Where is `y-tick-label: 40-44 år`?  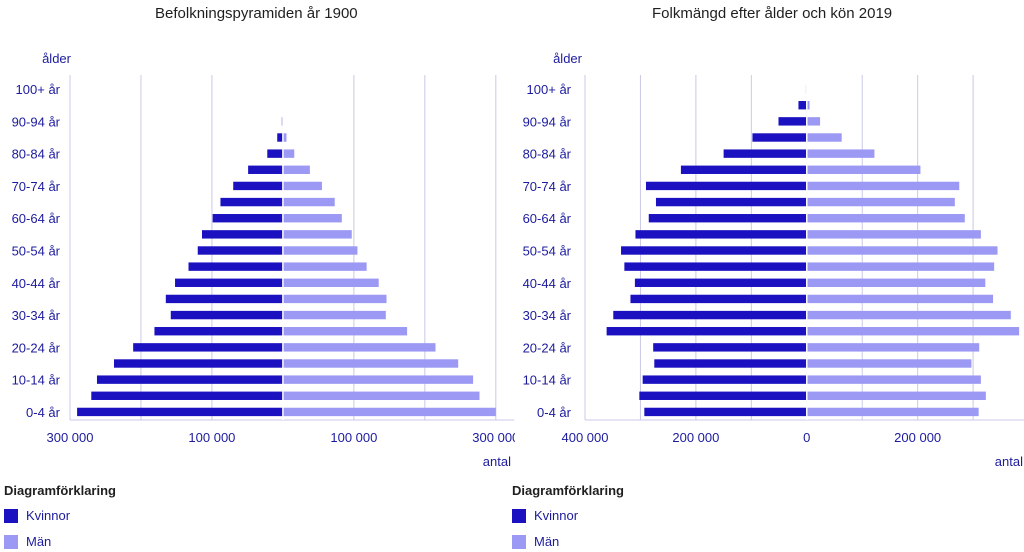 y-tick-label: 40-44 år is located at coordinates (36, 283).